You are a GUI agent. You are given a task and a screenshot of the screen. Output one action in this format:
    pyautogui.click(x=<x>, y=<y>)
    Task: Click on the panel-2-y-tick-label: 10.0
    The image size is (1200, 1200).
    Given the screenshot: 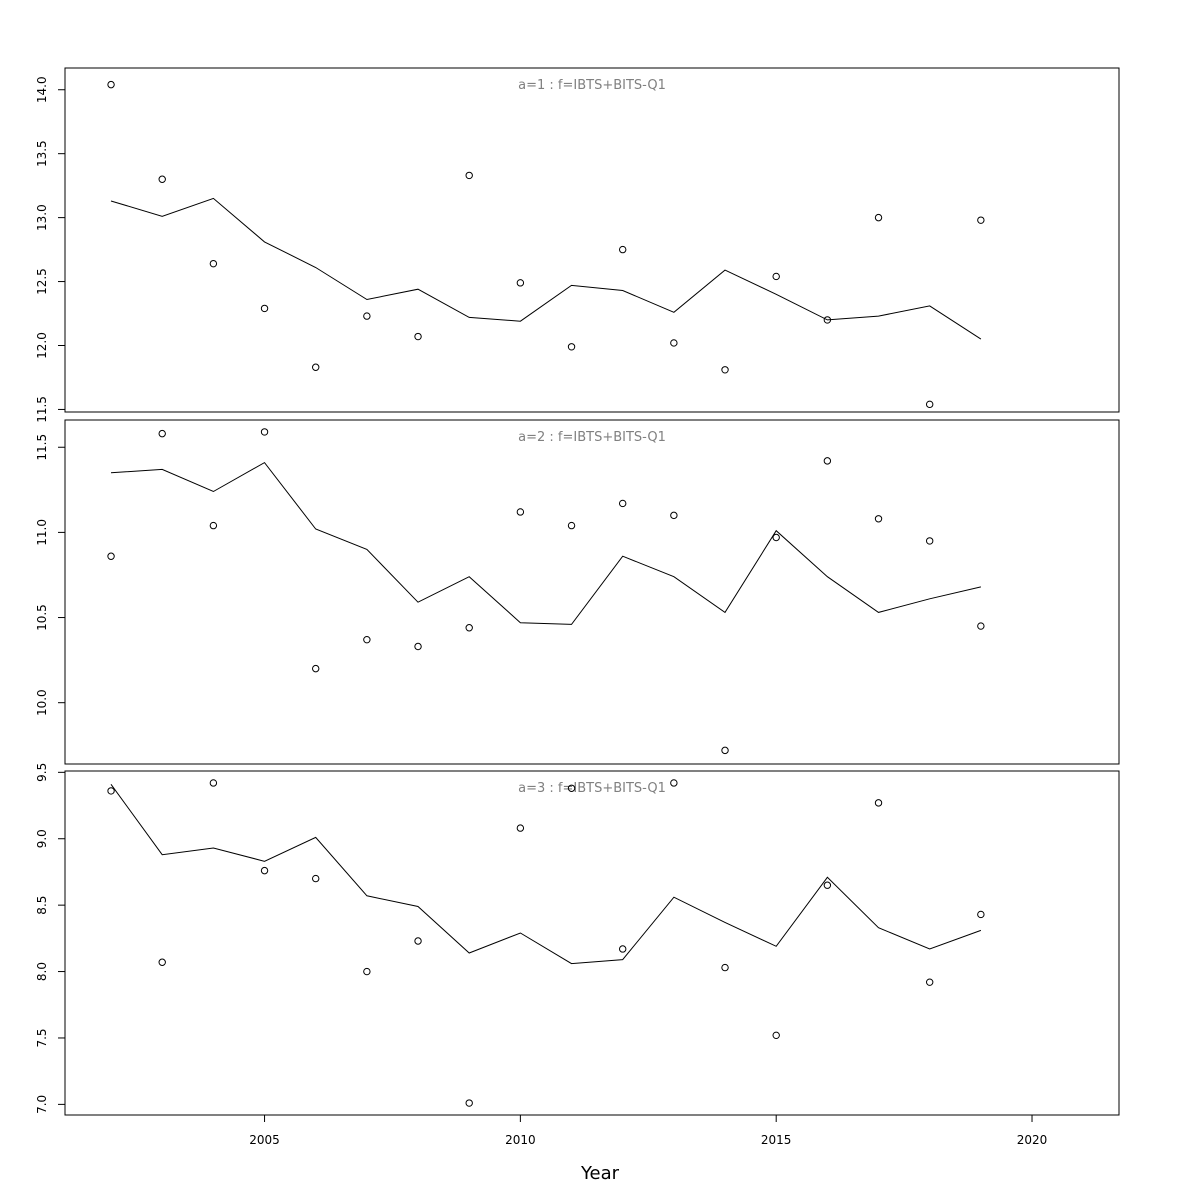 What is the action you would take?
    pyautogui.click(x=42, y=702)
    